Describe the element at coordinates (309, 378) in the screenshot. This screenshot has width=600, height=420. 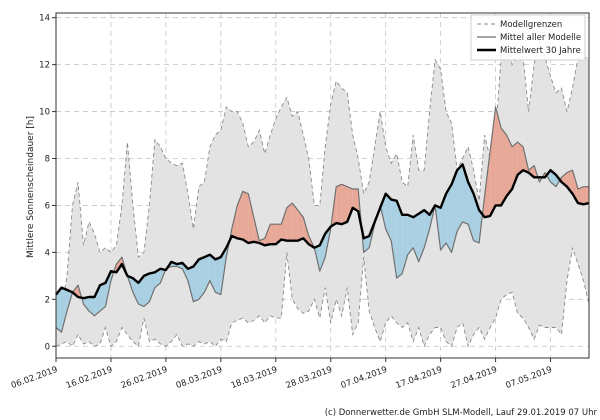
I see `x-tick-label: 28.03.2019` at that location.